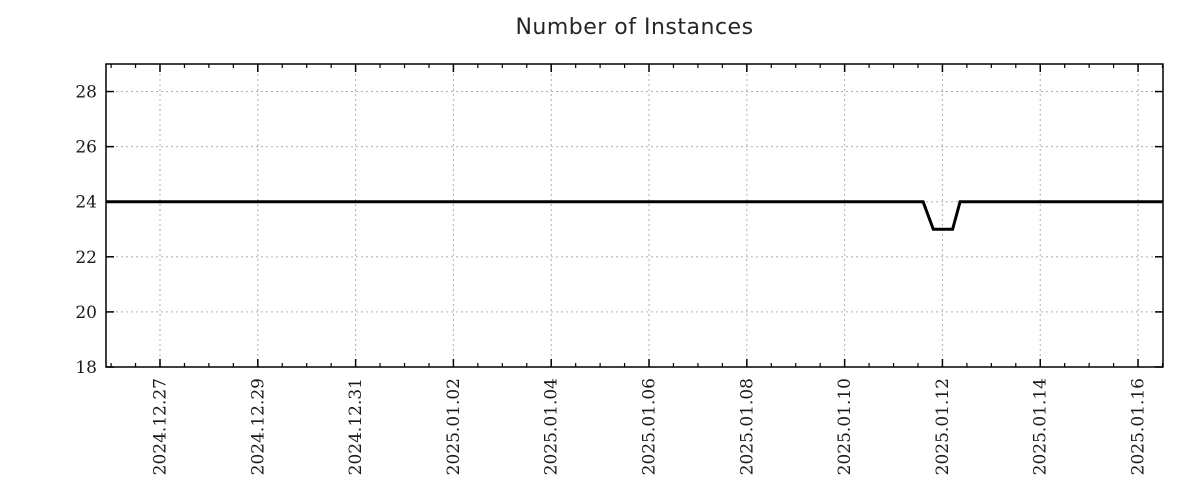  What do you see at coordinates (86, 258) in the screenshot?
I see `y-tick-label: 22` at bounding box center [86, 258].